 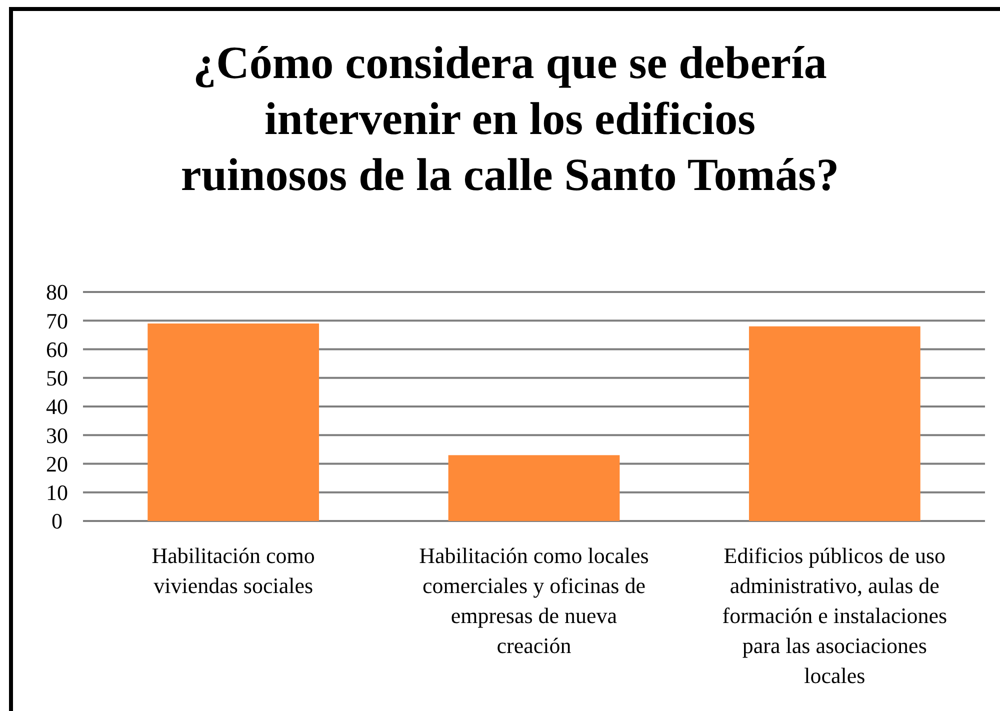 What do you see at coordinates (57, 463) in the screenshot?
I see `y-tick-label: 20` at bounding box center [57, 463].